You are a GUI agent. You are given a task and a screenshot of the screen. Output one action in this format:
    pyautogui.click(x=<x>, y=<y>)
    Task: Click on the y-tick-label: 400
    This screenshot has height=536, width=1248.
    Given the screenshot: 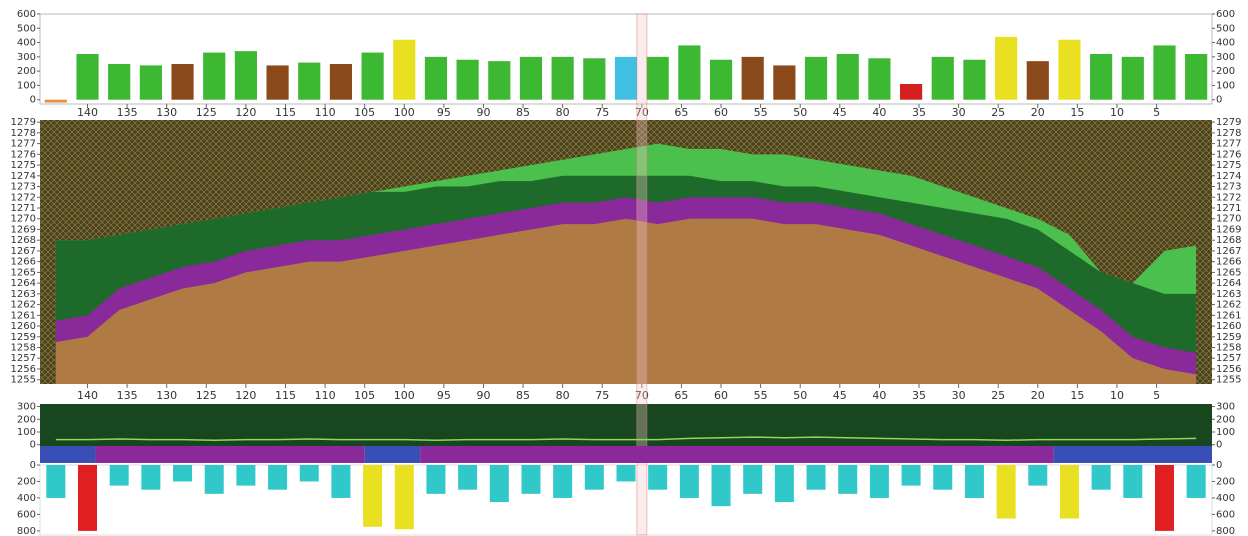 What is the action you would take?
    pyautogui.click(x=26, y=43)
    